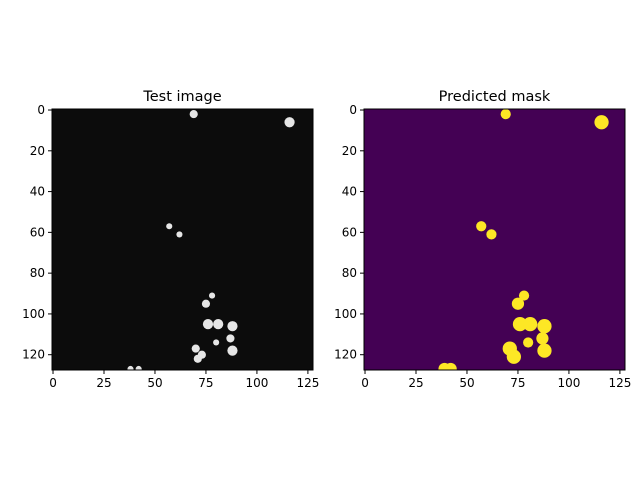  What do you see at coordinates (37, 273) in the screenshot?
I see `test-image-y-tick-label: 80` at bounding box center [37, 273].